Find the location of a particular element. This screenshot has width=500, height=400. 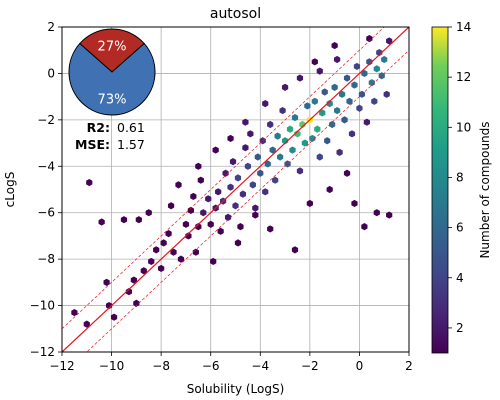

colorbar-tick-label: 8 is located at coordinates (460, 177).